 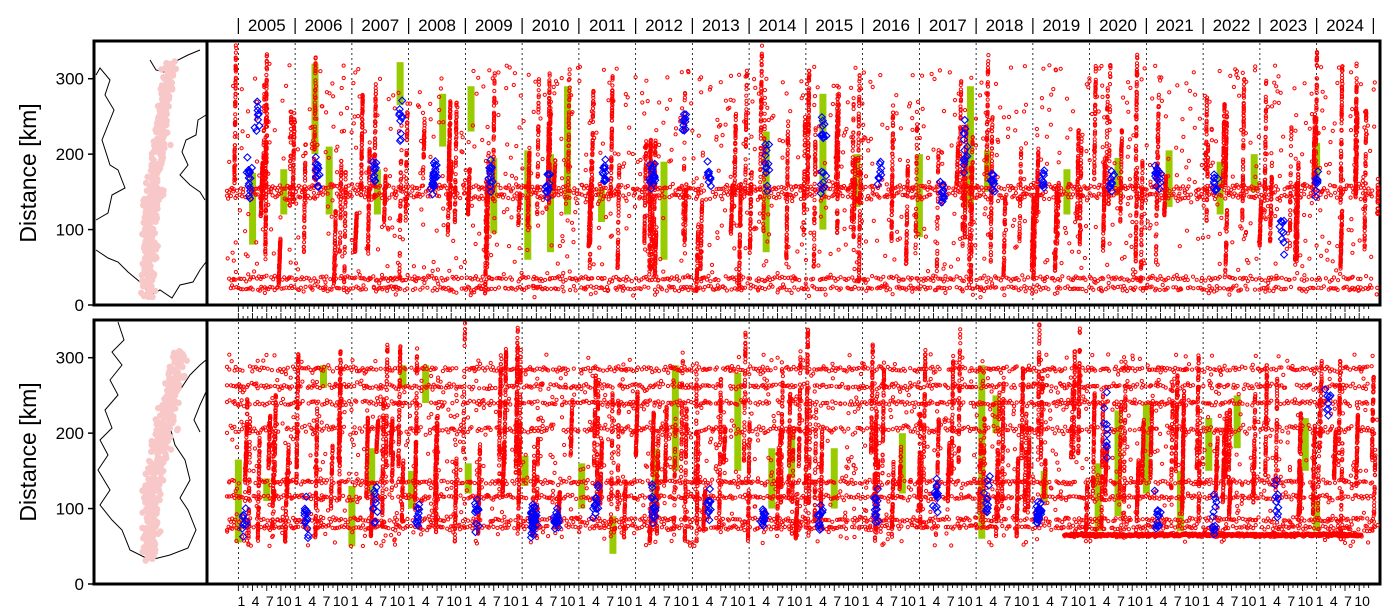 I want to click on year-label: 2016, so click(x=891, y=25).